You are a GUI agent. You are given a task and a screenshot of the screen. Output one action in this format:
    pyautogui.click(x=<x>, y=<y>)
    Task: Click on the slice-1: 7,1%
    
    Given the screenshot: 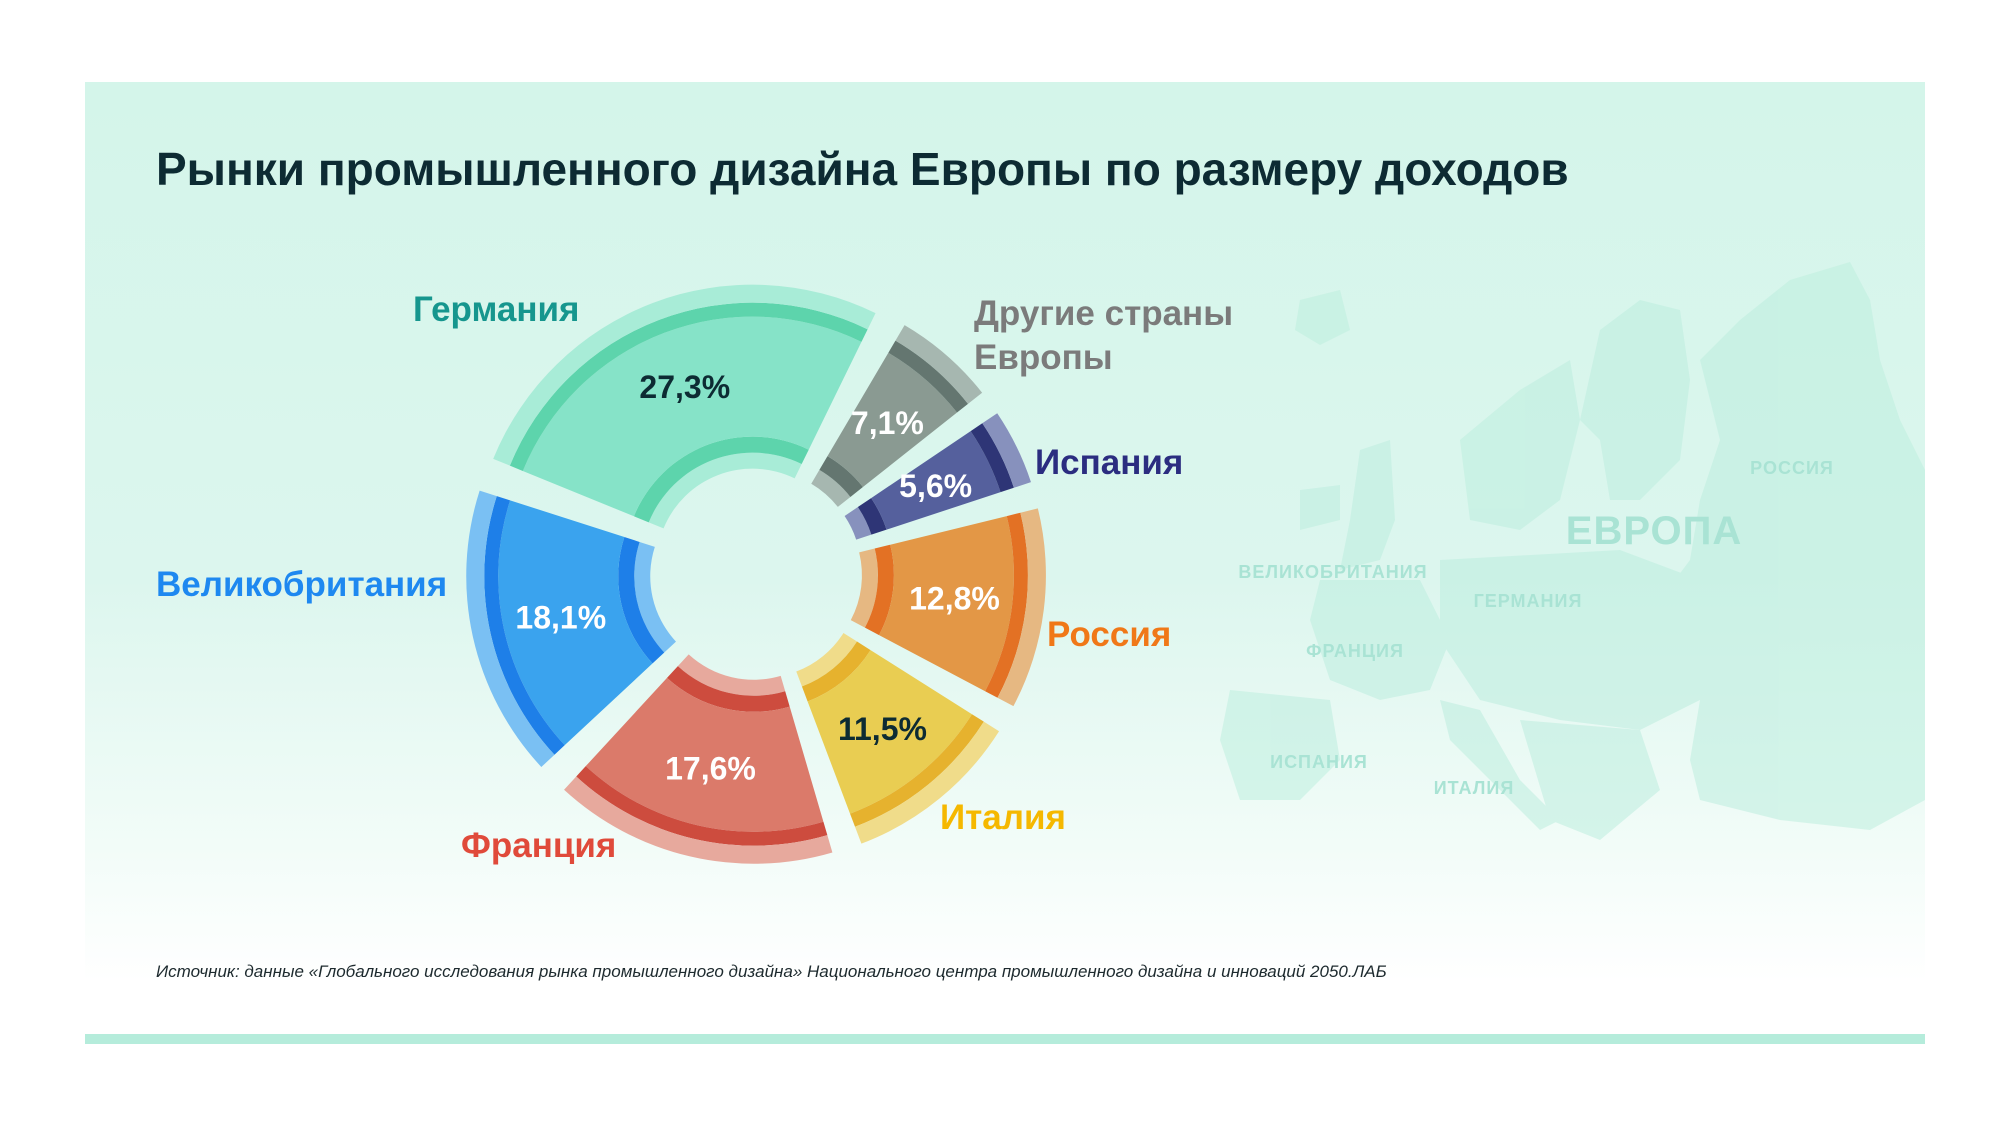 What is the action you would take?
    pyautogui.click(x=897, y=416)
    